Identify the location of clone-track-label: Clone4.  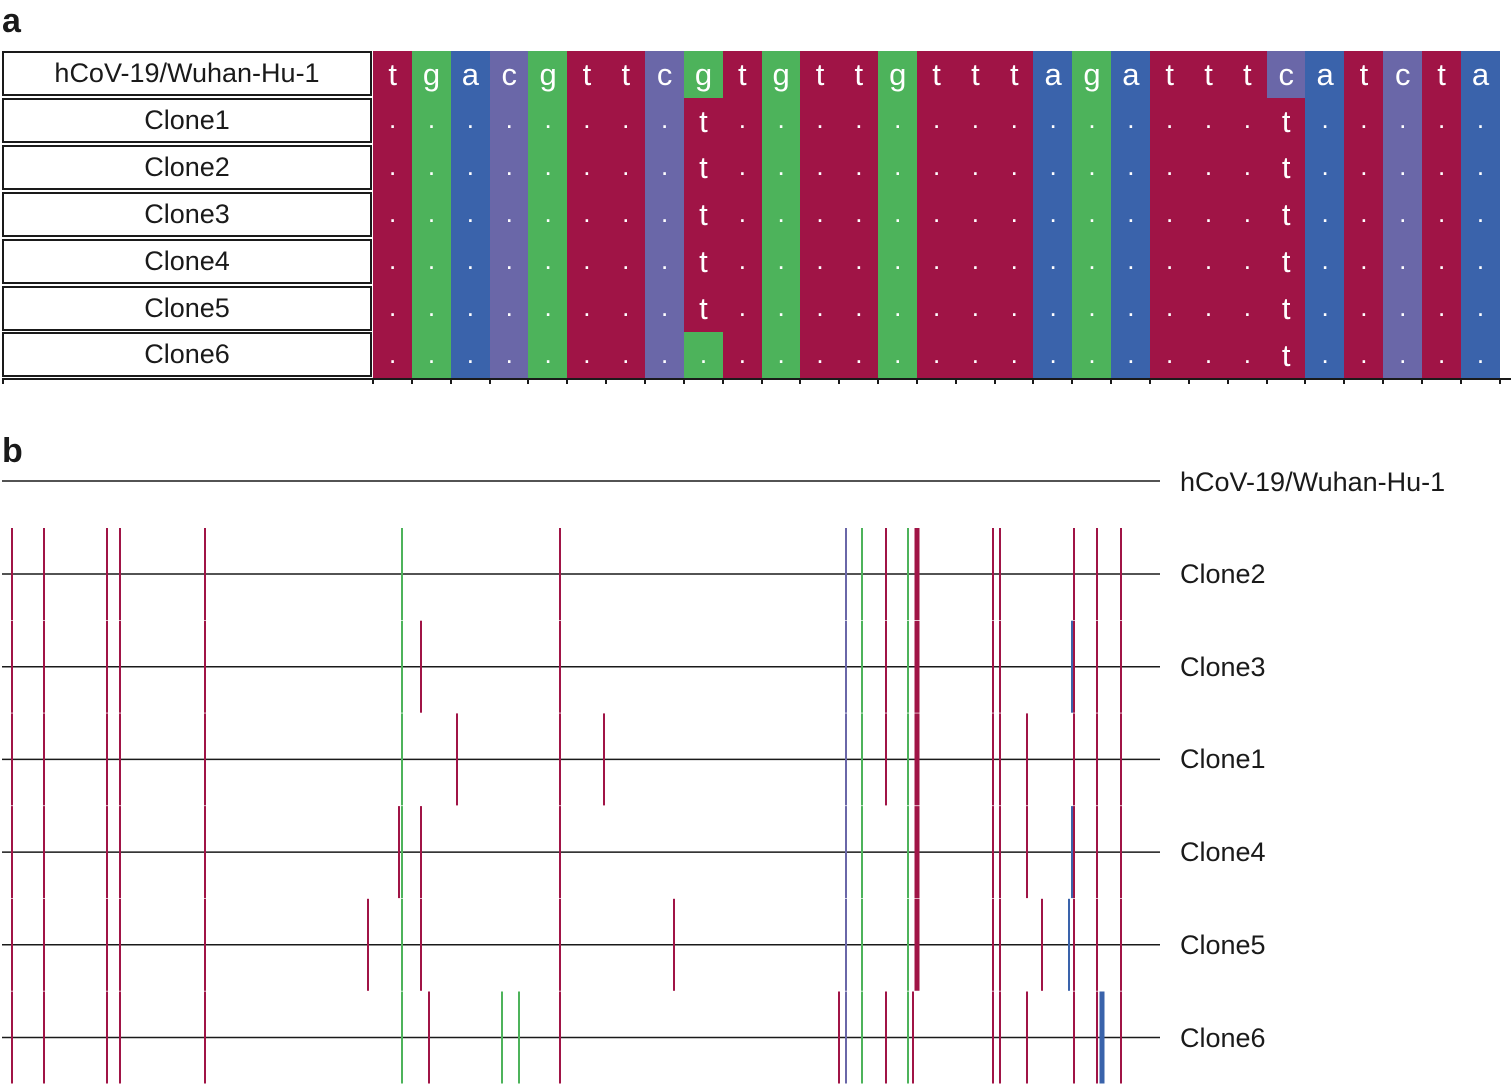
(1223, 852).